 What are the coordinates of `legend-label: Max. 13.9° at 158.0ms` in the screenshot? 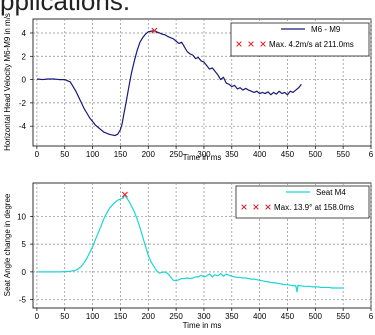 It's located at (314, 207).